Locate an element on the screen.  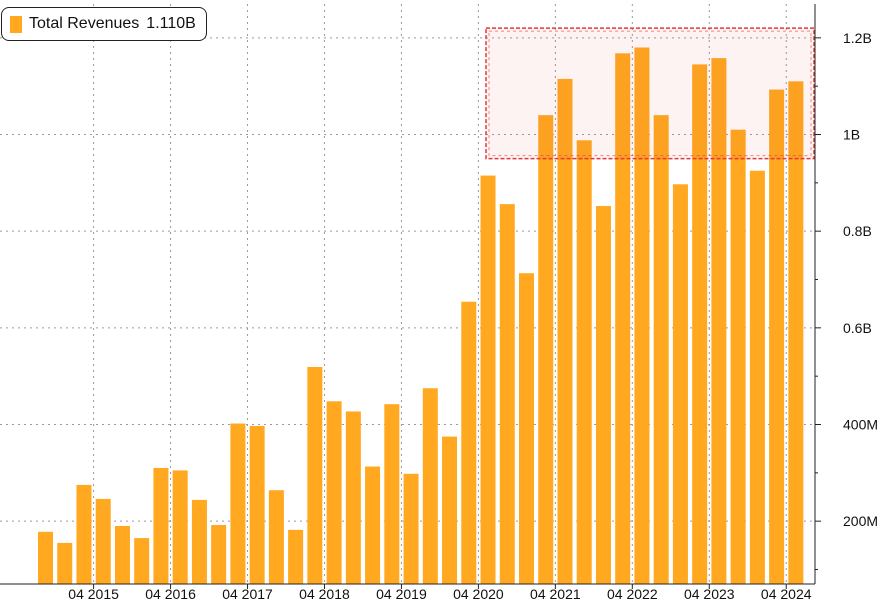
highlight-rect-inner is located at coordinates (650, 93).